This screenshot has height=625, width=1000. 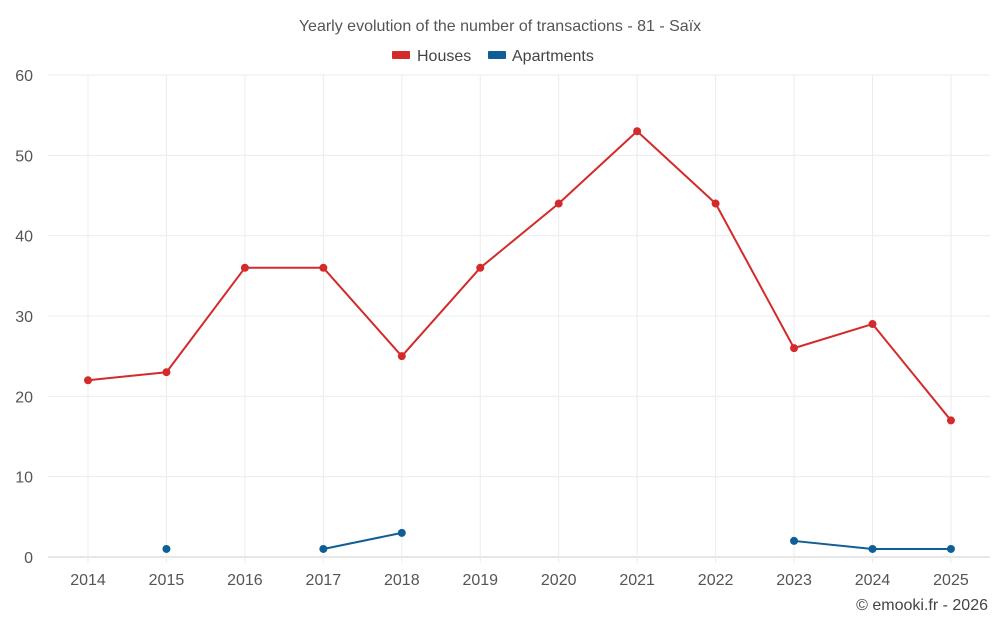 What do you see at coordinates (363, 540) in the screenshot?
I see `series-line-apartments` at bounding box center [363, 540].